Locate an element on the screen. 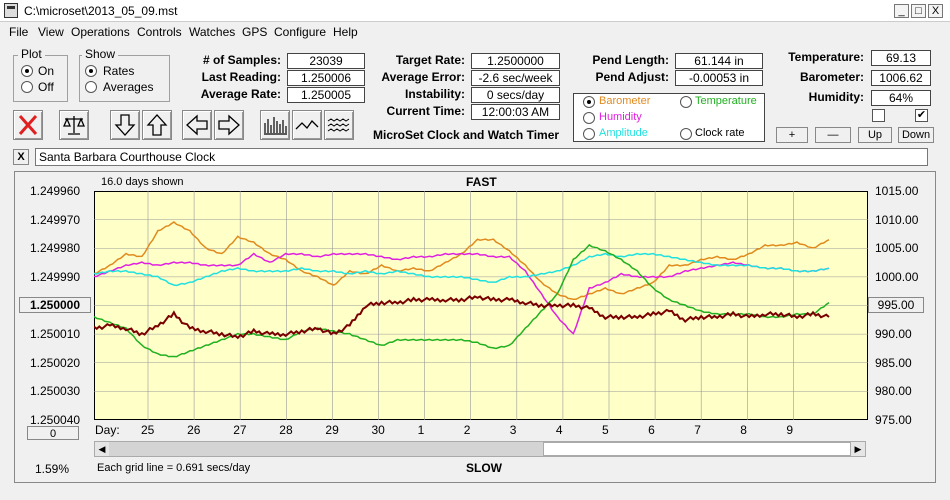 The width and height of the screenshot is (950, 500). checkbox-right: ✔ is located at coordinates (921, 115).